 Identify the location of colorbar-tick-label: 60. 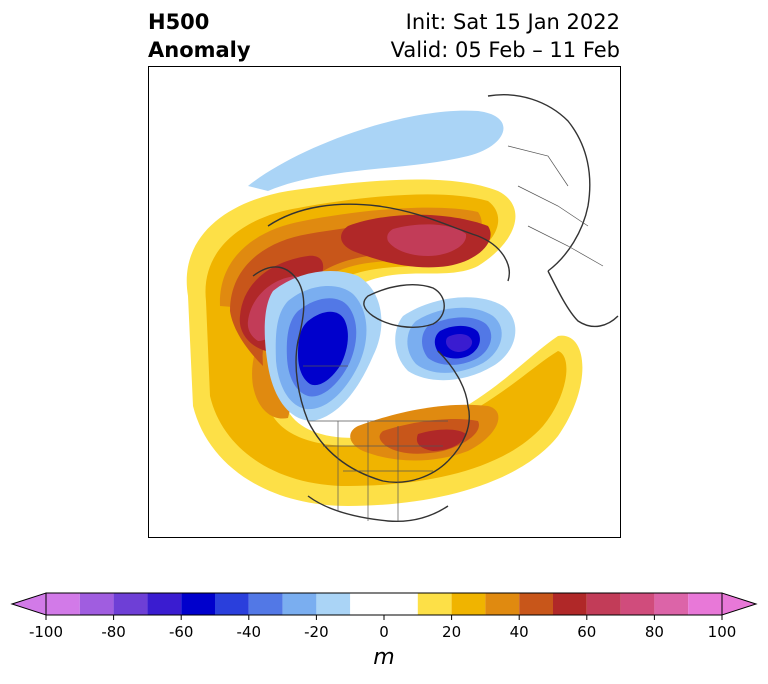
(586, 632).